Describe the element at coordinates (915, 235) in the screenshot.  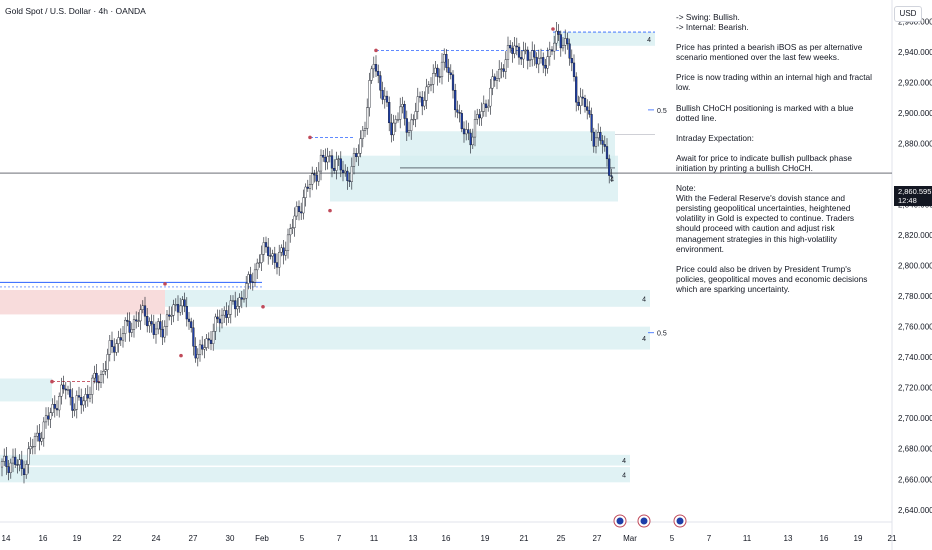
I see `y-tick-label: 2,820.000` at that location.